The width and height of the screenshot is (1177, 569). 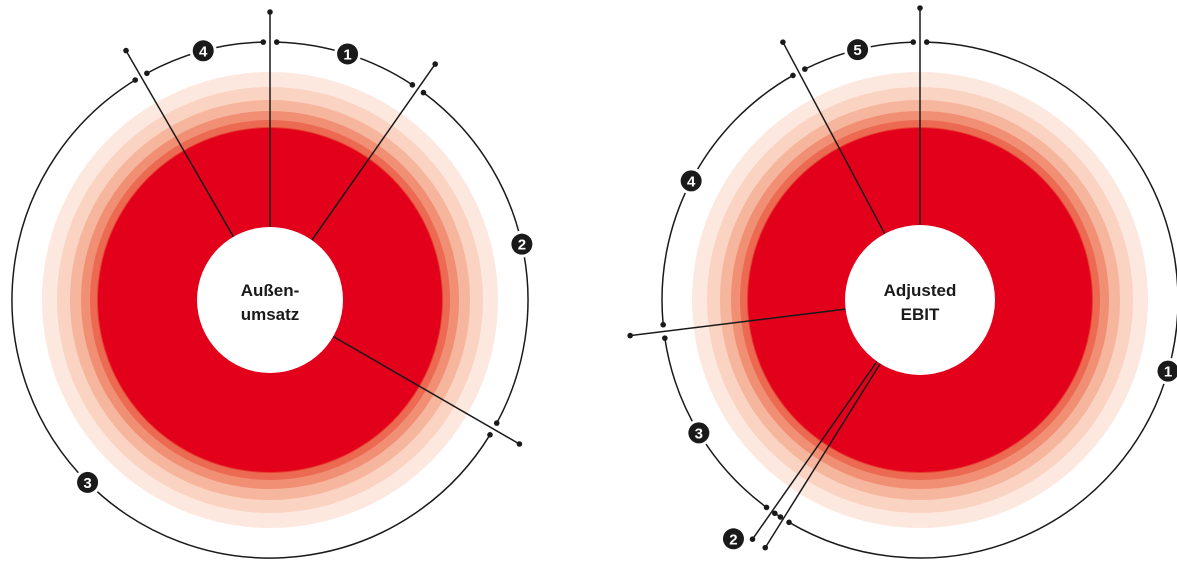 What do you see at coordinates (920, 314) in the screenshot?
I see `center-label-line: EBIT` at bounding box center [920, 314].